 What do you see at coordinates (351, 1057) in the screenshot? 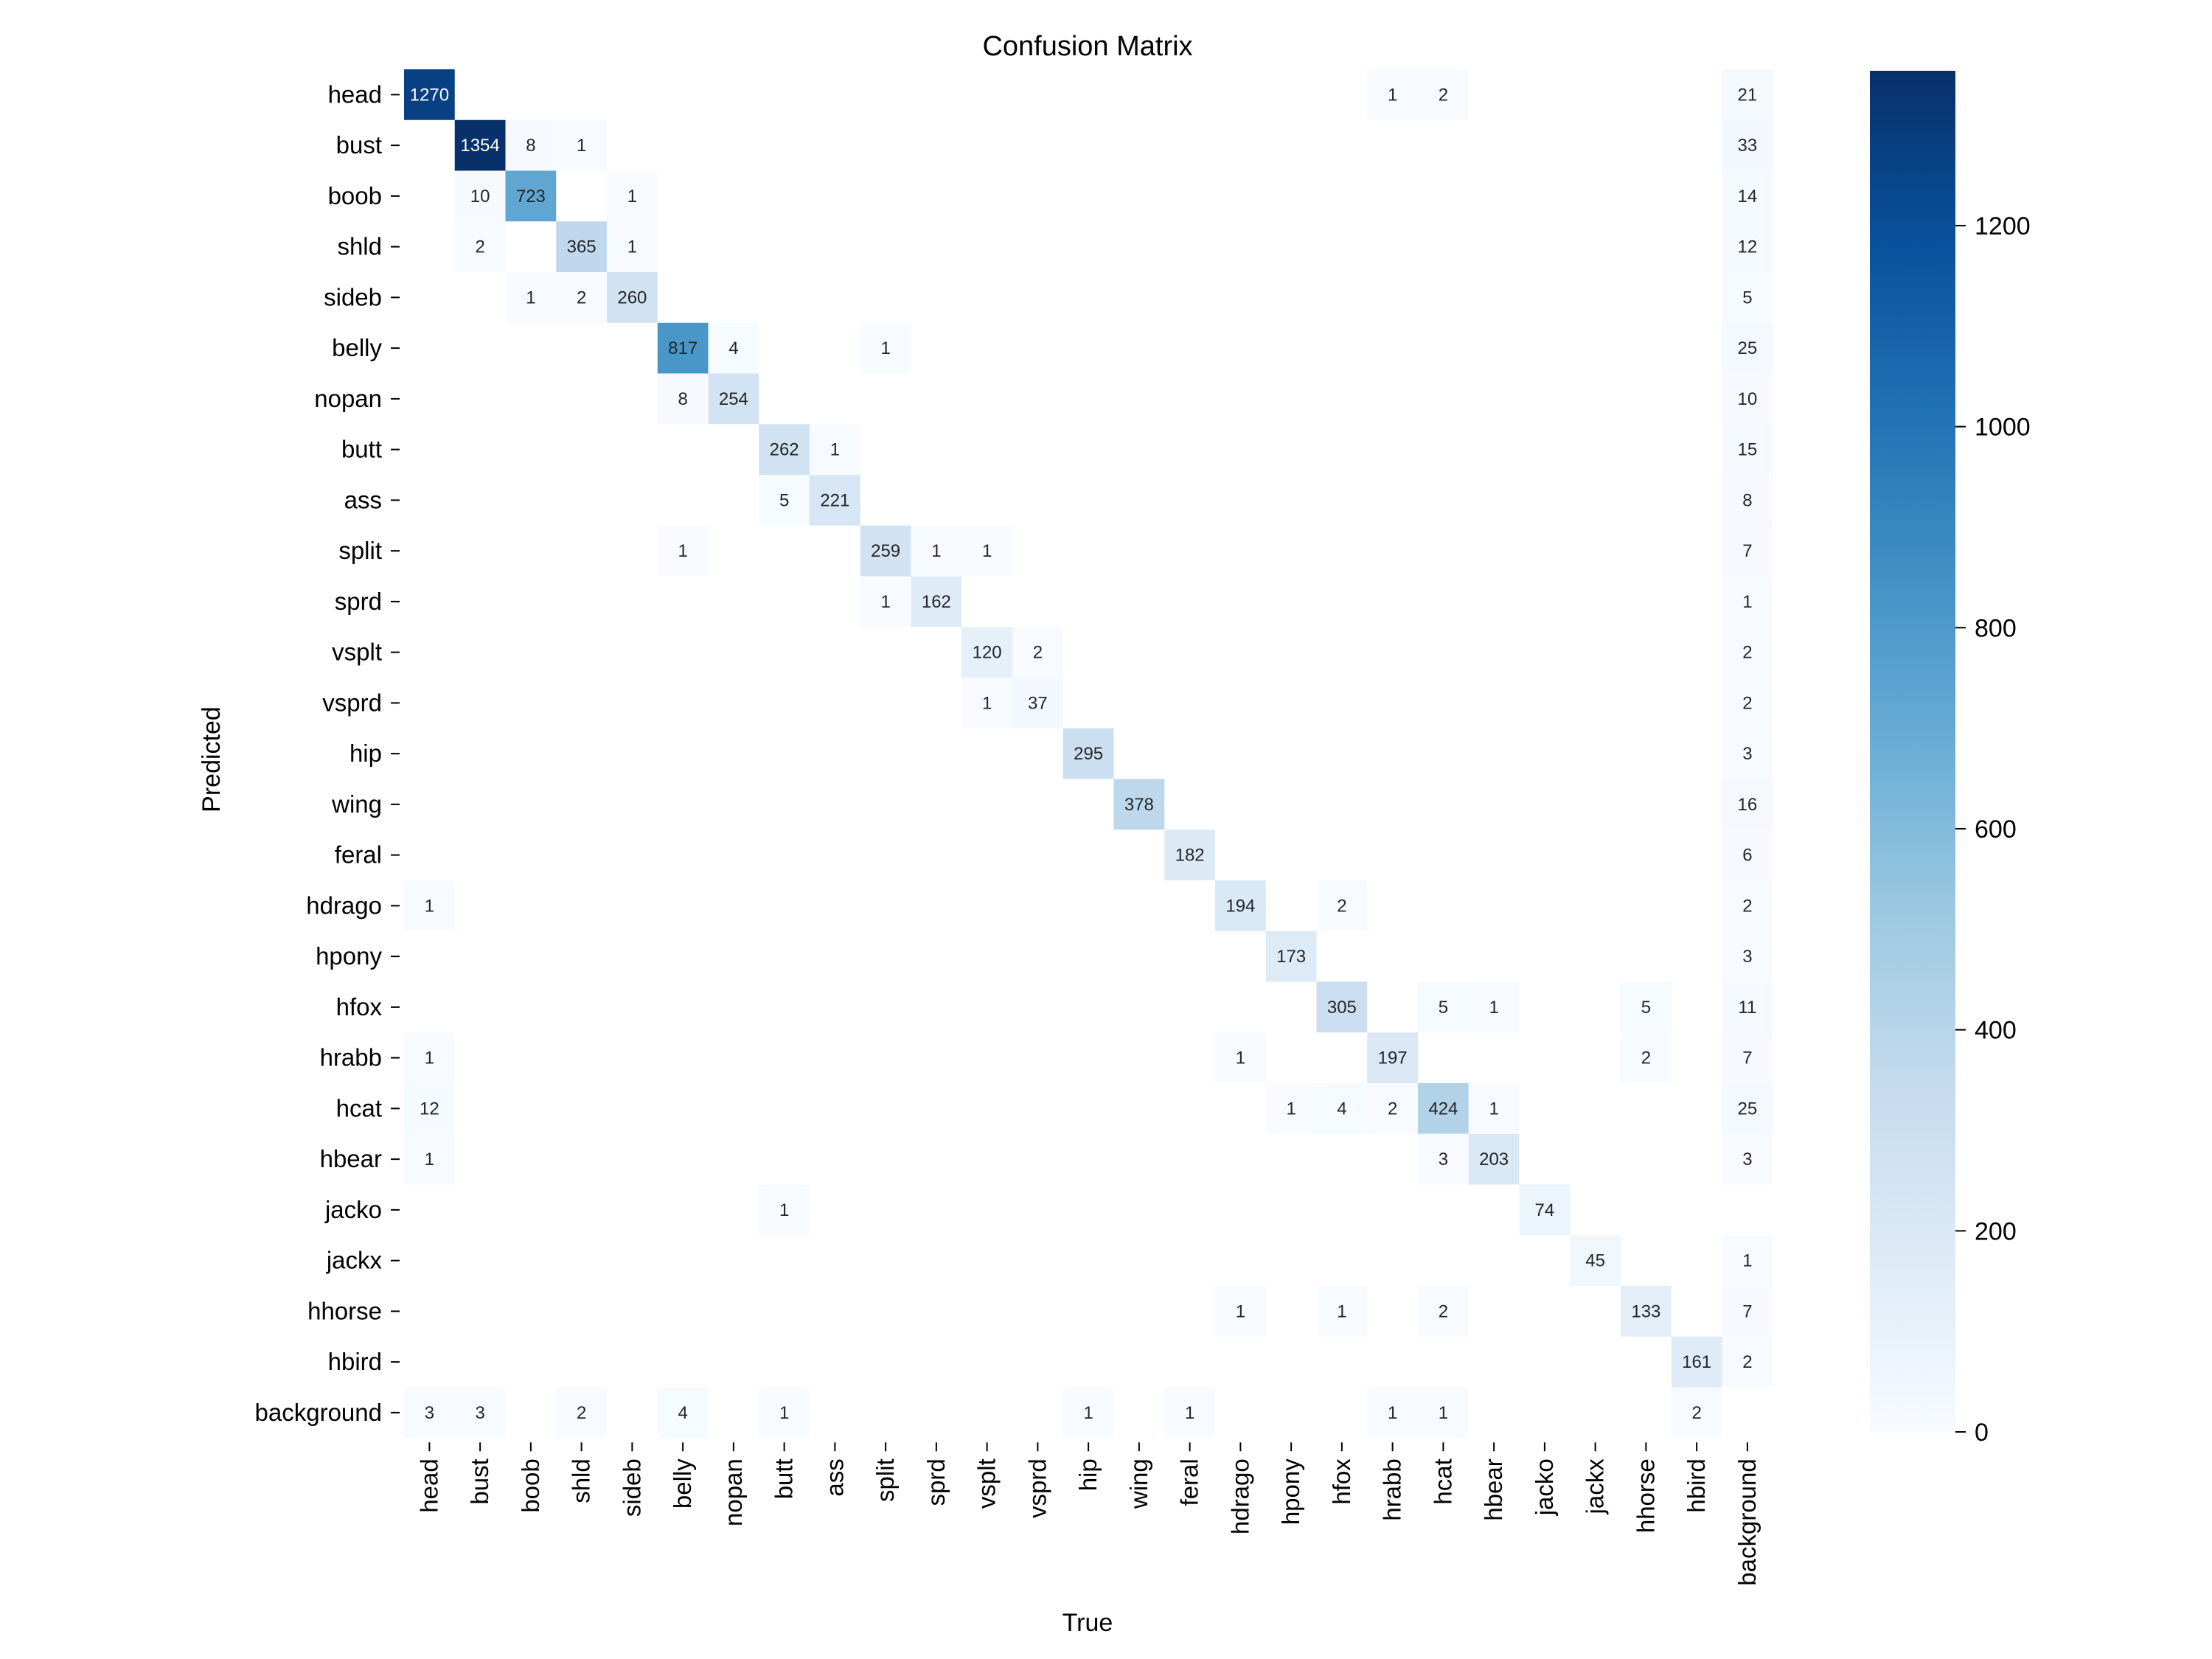
I see `y-tick-label: hrabb` at bounding box center [351, 1057].